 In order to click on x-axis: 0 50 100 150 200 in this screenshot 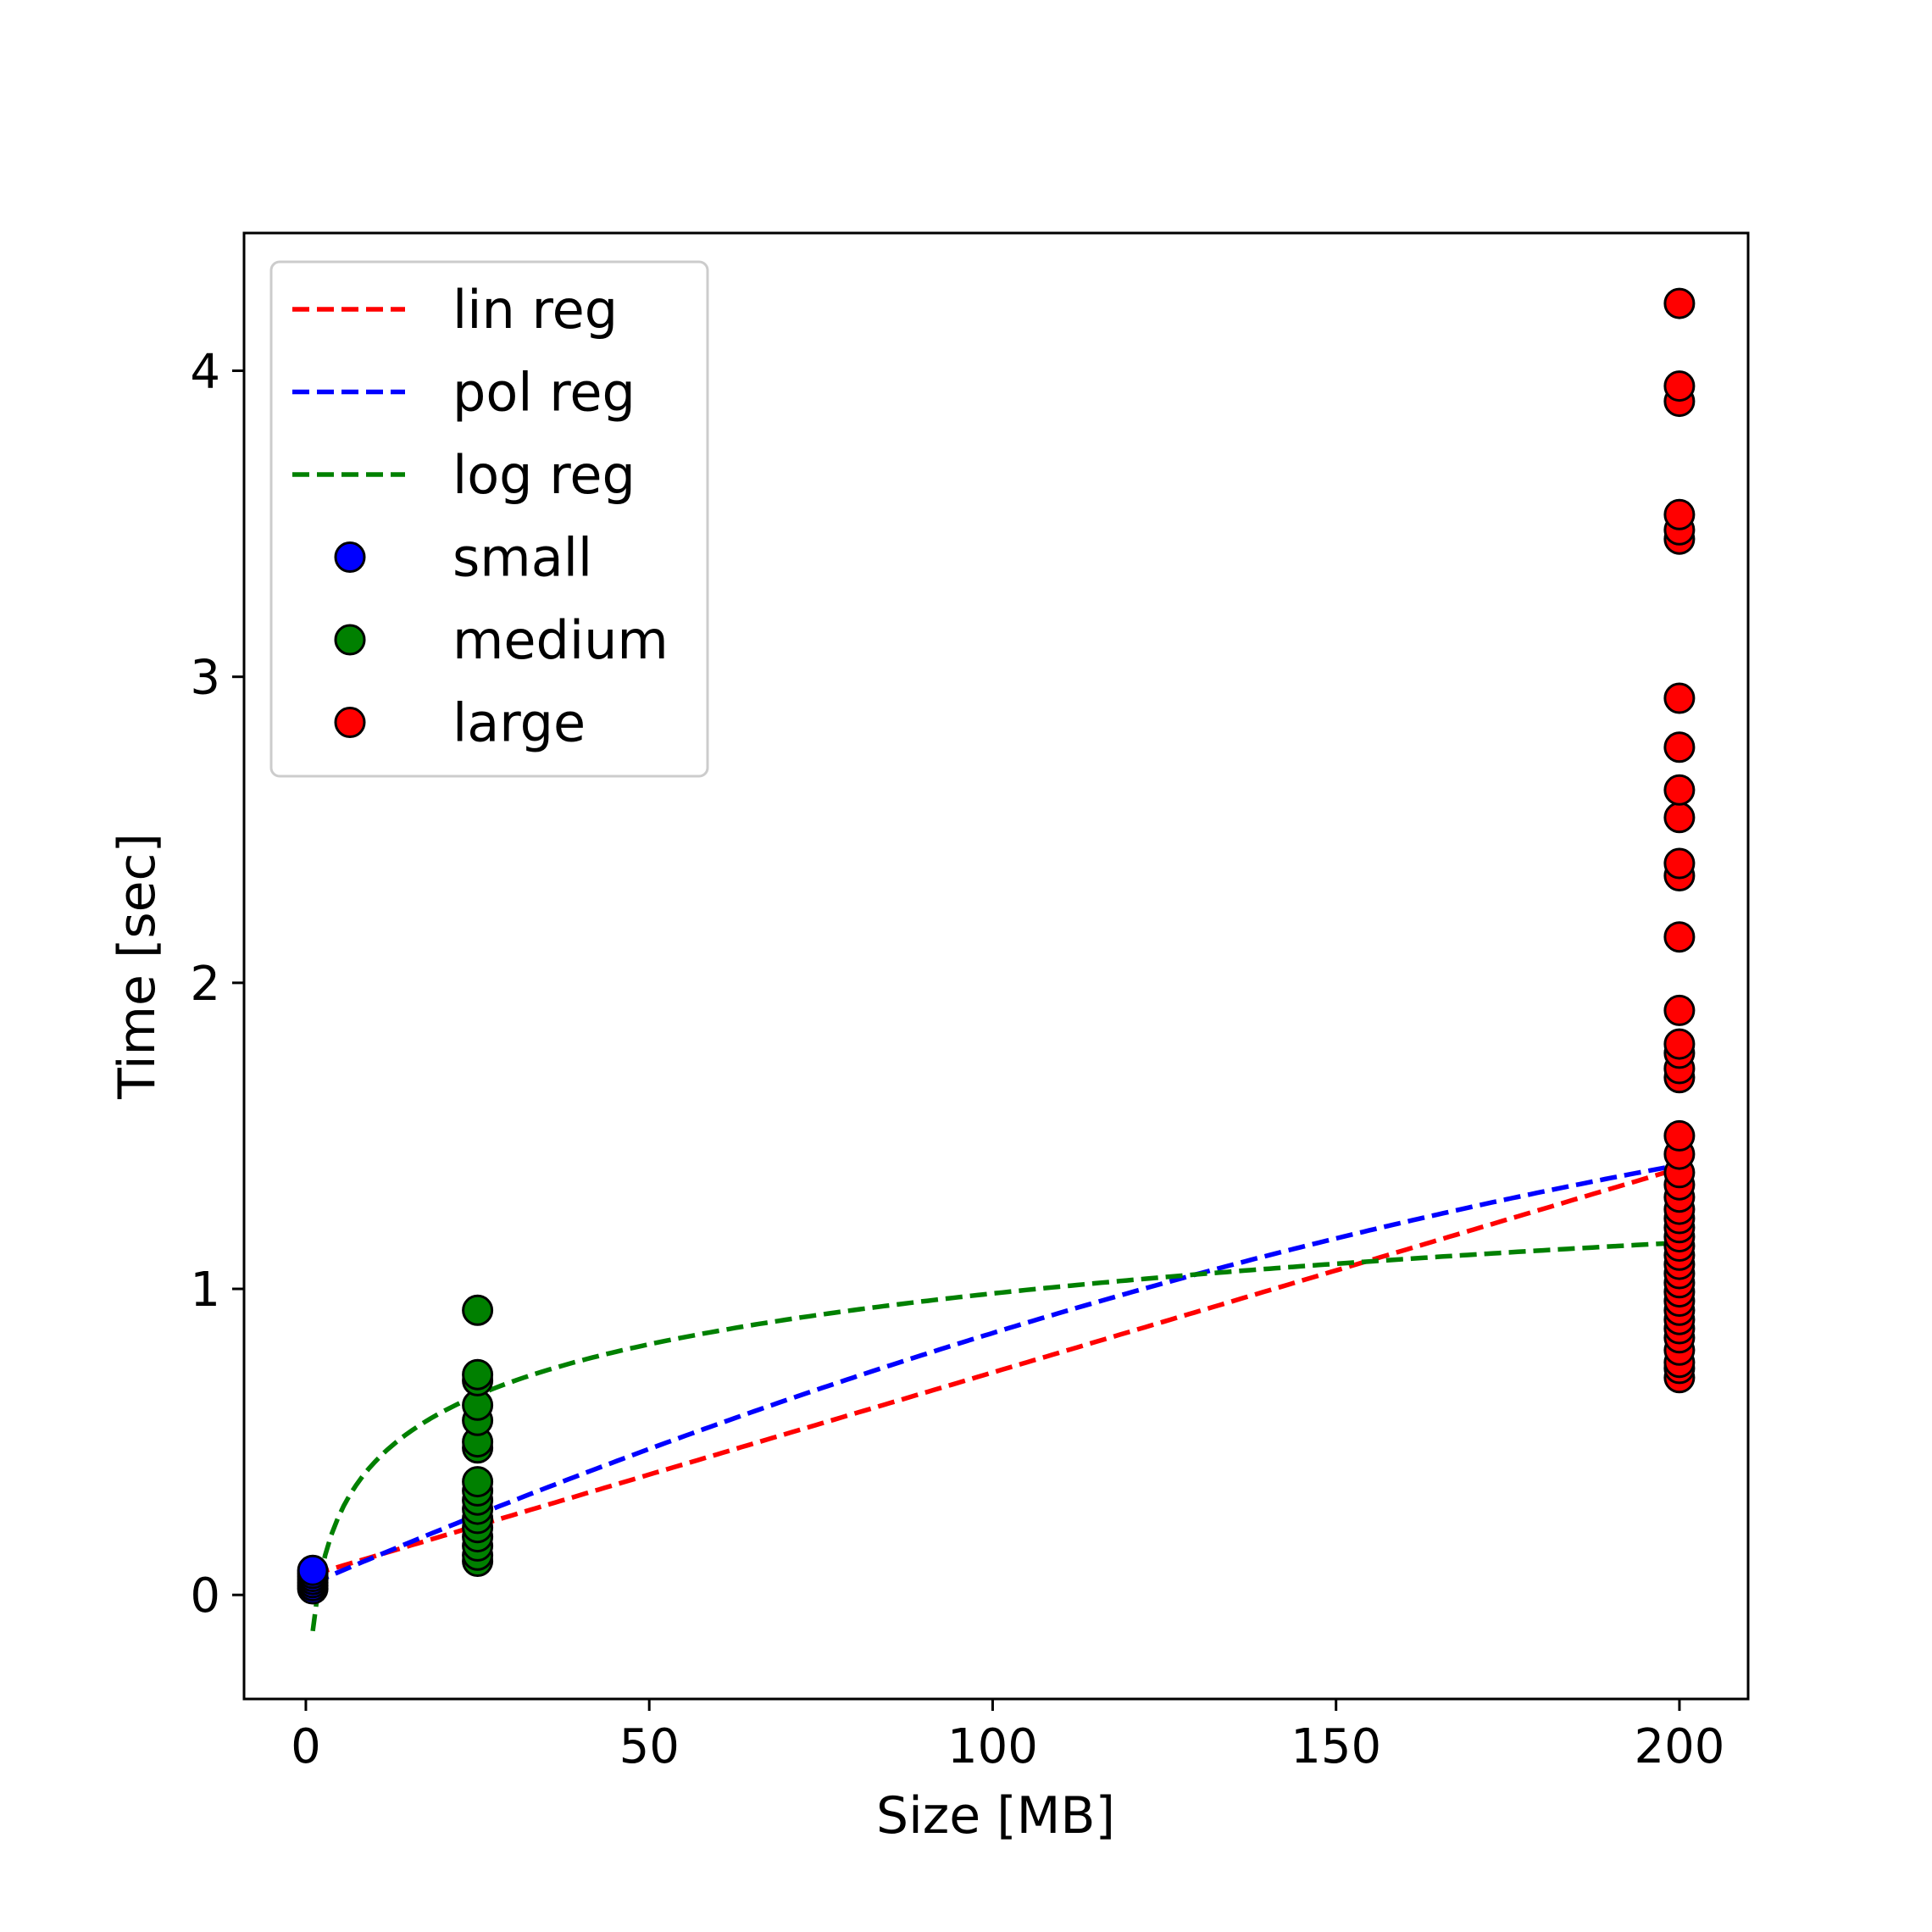, I will do `click(1007, 1736)`.